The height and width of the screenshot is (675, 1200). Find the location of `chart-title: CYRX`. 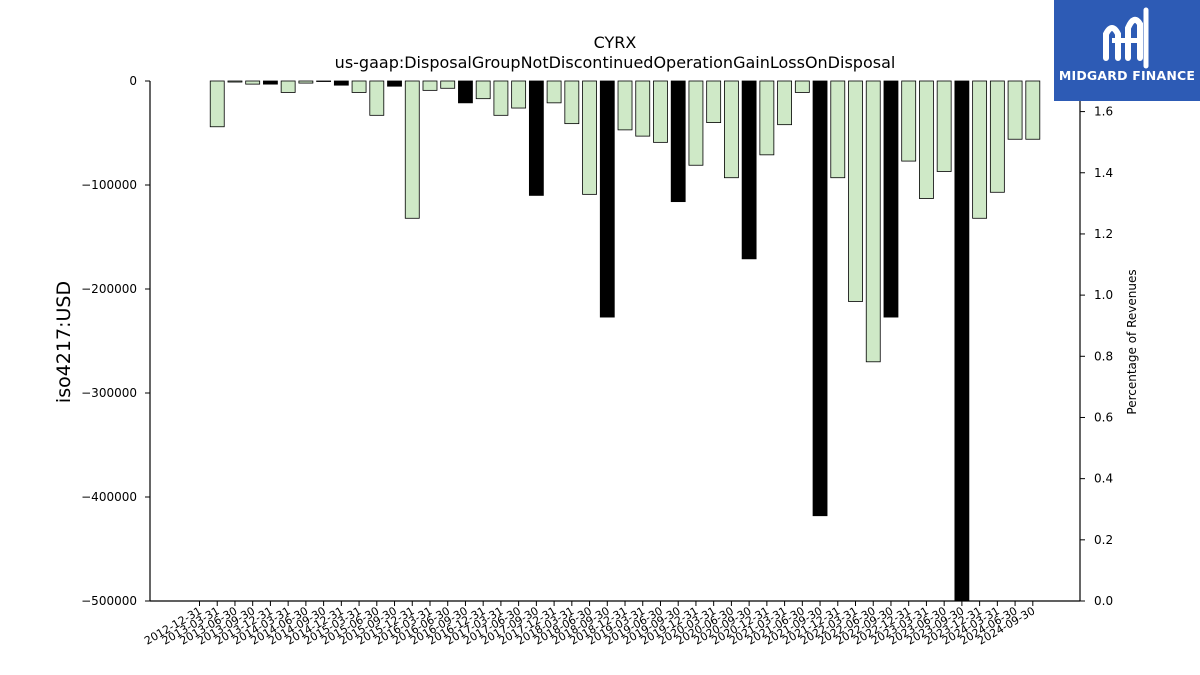

chart-title: CYRX is located at coordinates (615, 42).